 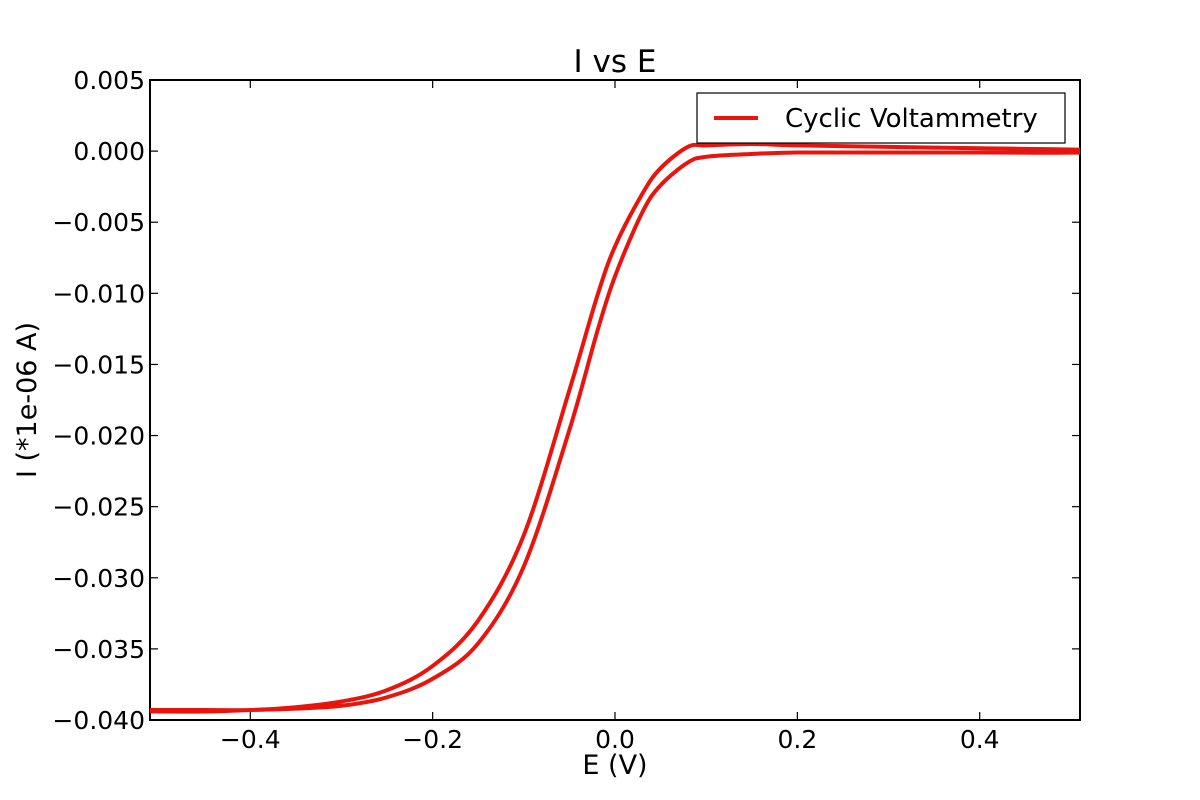 What do you see at coordinates (98, 507) in the screenshot?
I see `y-tick-label: −0.025` at bounding box center [98, 507].